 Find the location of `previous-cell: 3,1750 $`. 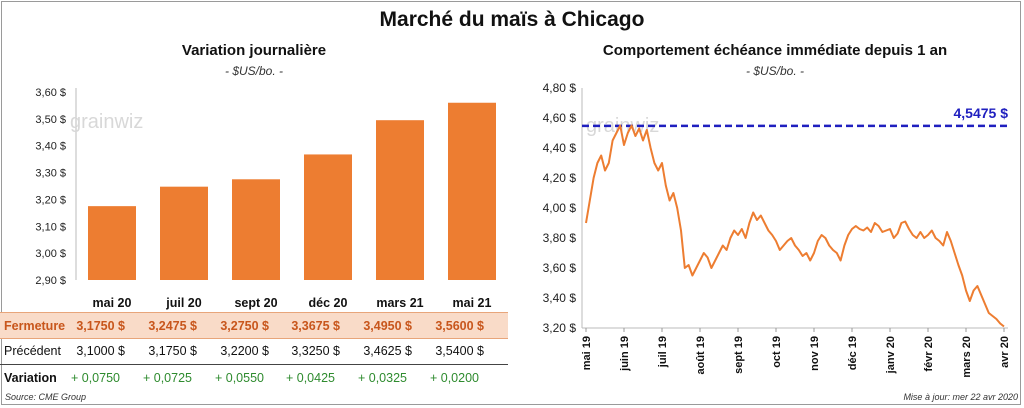

previous-cell: 3,1750 $ is located at coordinates (172, 351).